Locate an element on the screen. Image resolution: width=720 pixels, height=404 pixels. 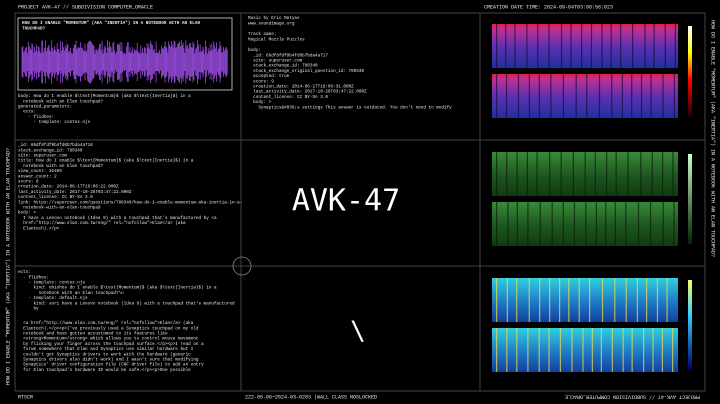
text-line: - template: default.njs is located at coordinates (53, 298).